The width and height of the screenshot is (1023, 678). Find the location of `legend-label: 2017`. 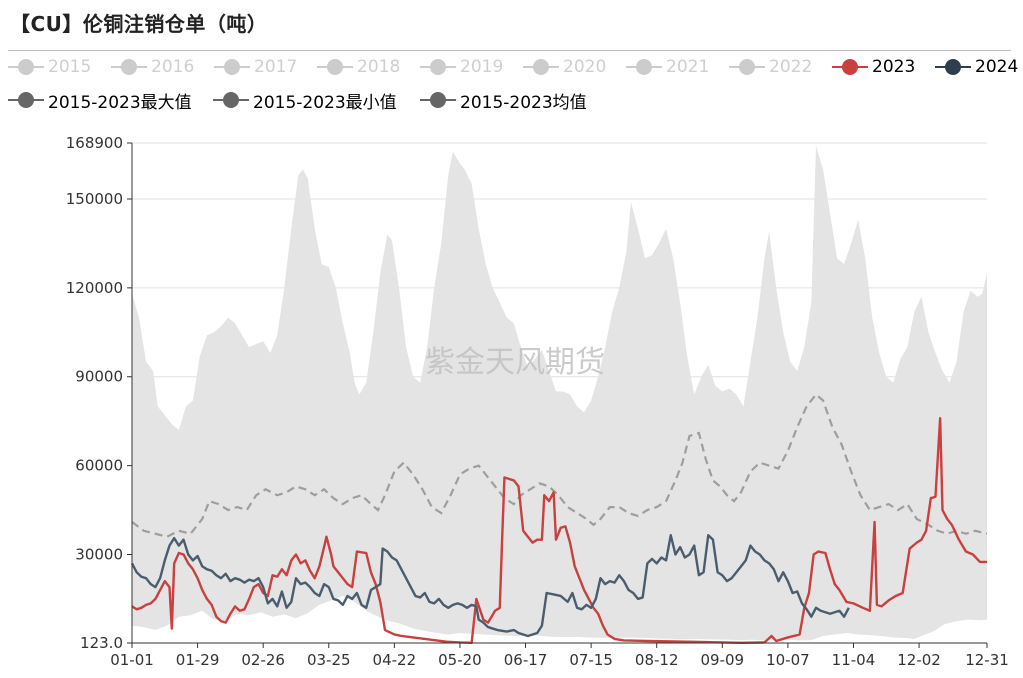

legend-label: 2017 is located at coordinates (276, 67).